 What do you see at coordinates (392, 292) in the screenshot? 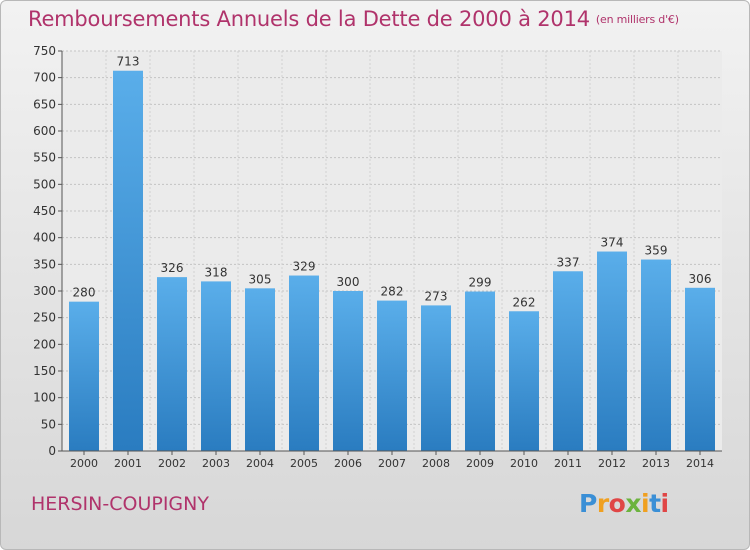
I see `data-label: 282` at bounding box center [392, 292].